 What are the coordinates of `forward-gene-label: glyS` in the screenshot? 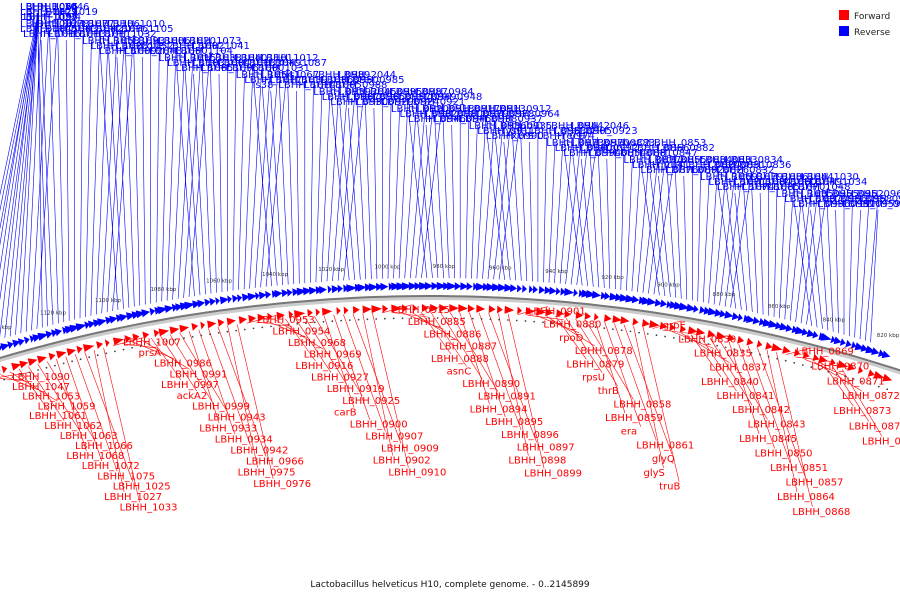 It's located at (654, 473).